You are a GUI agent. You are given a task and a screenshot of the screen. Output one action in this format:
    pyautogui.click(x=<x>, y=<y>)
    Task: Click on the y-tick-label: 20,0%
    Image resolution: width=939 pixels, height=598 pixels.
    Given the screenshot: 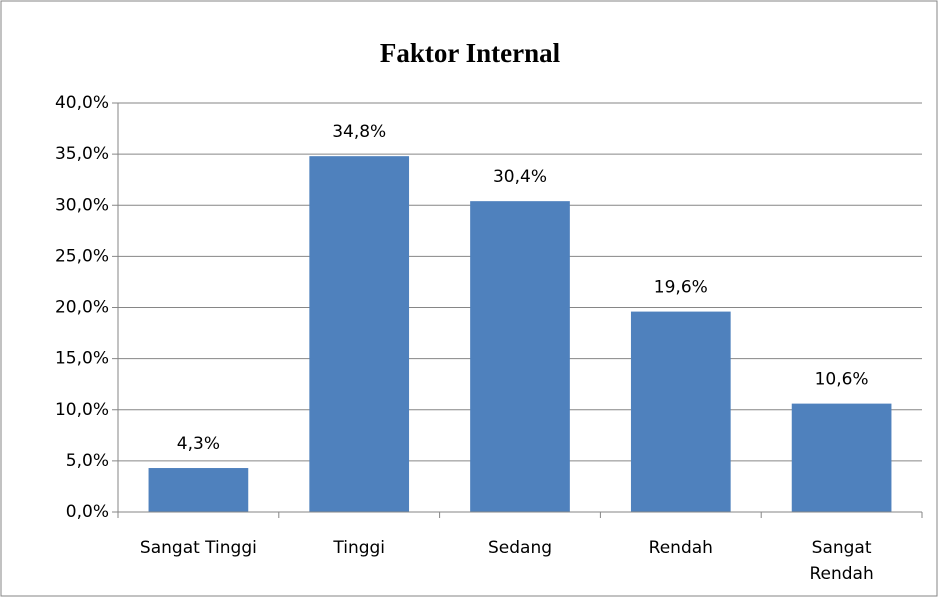 What is the action you would take?
    pyautogui.click(x=82, y=308)
    